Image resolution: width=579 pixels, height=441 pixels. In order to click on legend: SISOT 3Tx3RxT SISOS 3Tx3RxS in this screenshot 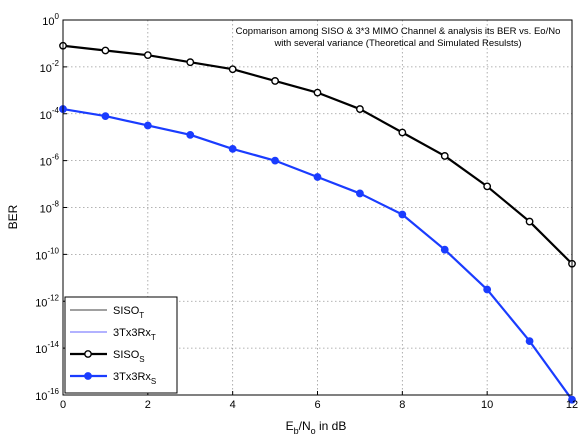, I will do `click(121, 345)`.